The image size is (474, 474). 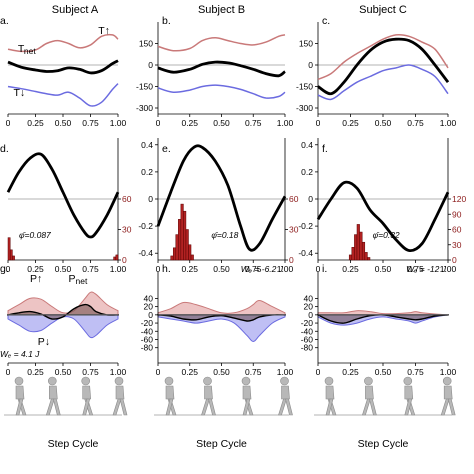 I want to click on right-tick-label: 30, so click(x=127, y=230).